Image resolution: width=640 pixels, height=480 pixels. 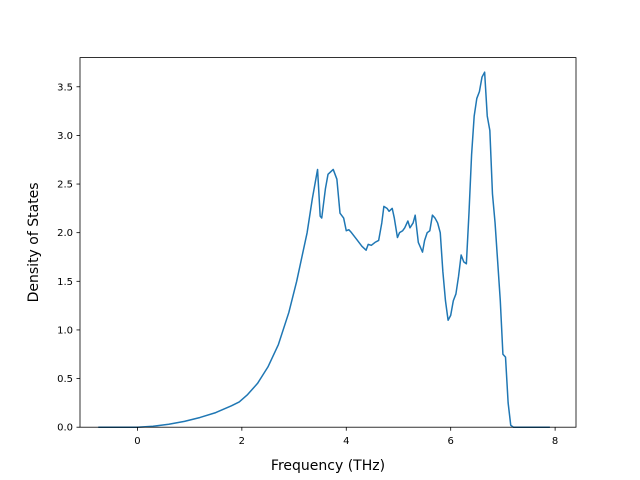 I want to click on y-tick-label: 3.5, so click(x=65, y=87).